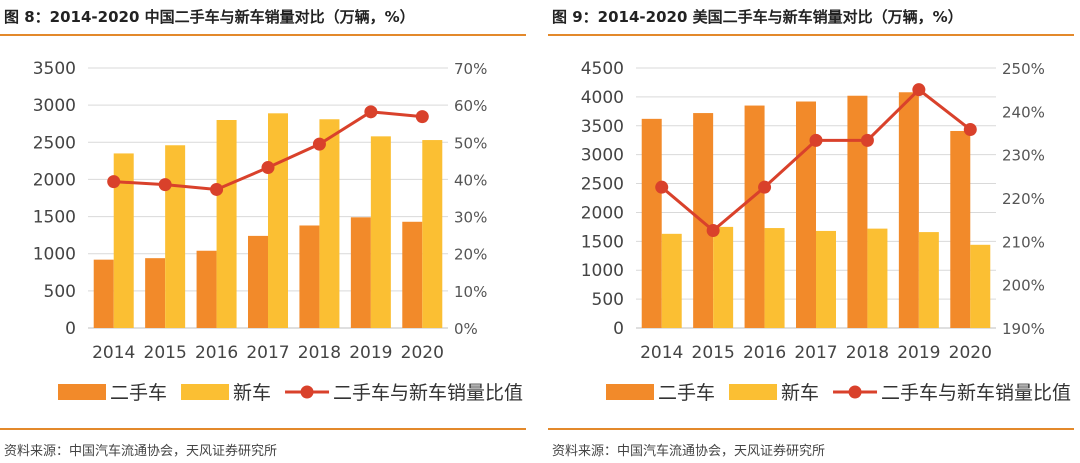 The width and height of the screenshot is (1080, 463). Describe the element at coordinates (757, 17) in the screenshot. I see `figure-title: 图 9：2014-2020 美国二手车与新车销量对比（万辆，%）` at that location.